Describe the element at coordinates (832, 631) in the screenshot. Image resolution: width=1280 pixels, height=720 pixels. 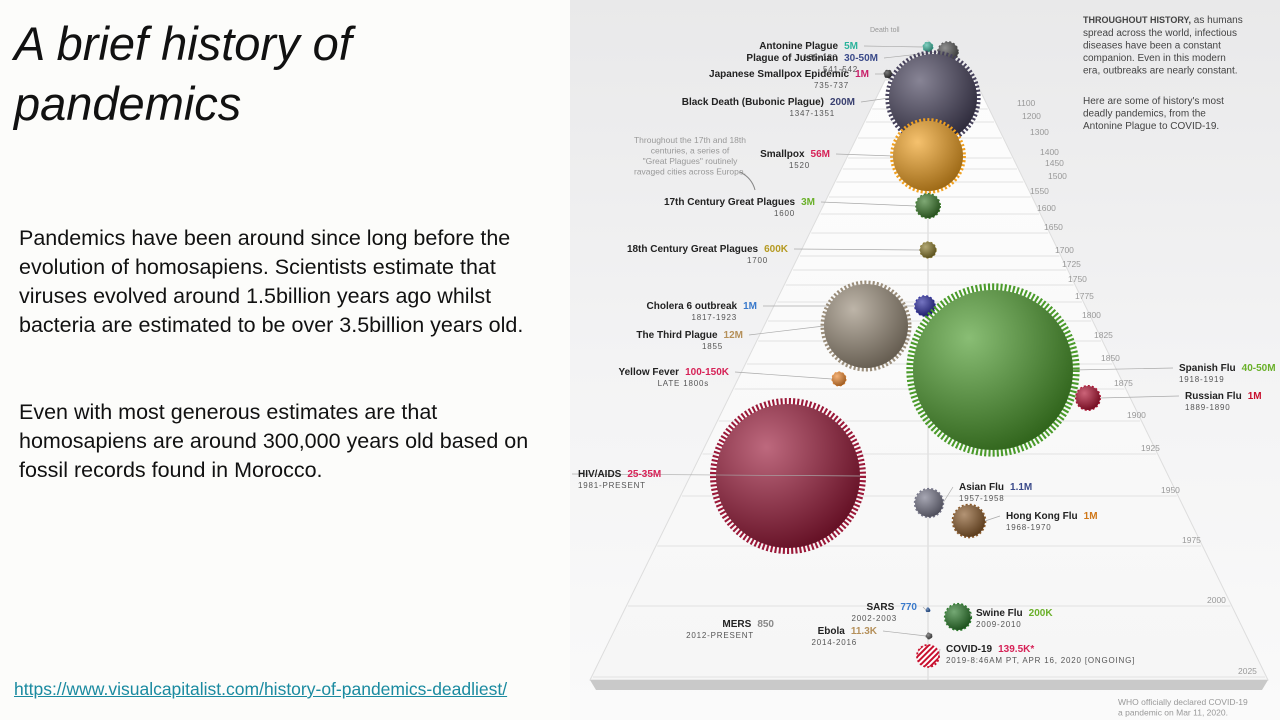
I see `pandemic-name: Ebola` at that location.